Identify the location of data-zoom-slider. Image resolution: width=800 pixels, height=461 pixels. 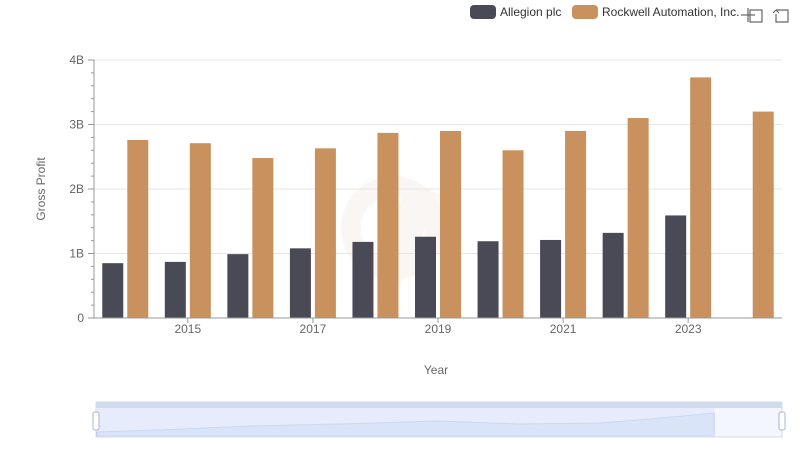
(439, 419).